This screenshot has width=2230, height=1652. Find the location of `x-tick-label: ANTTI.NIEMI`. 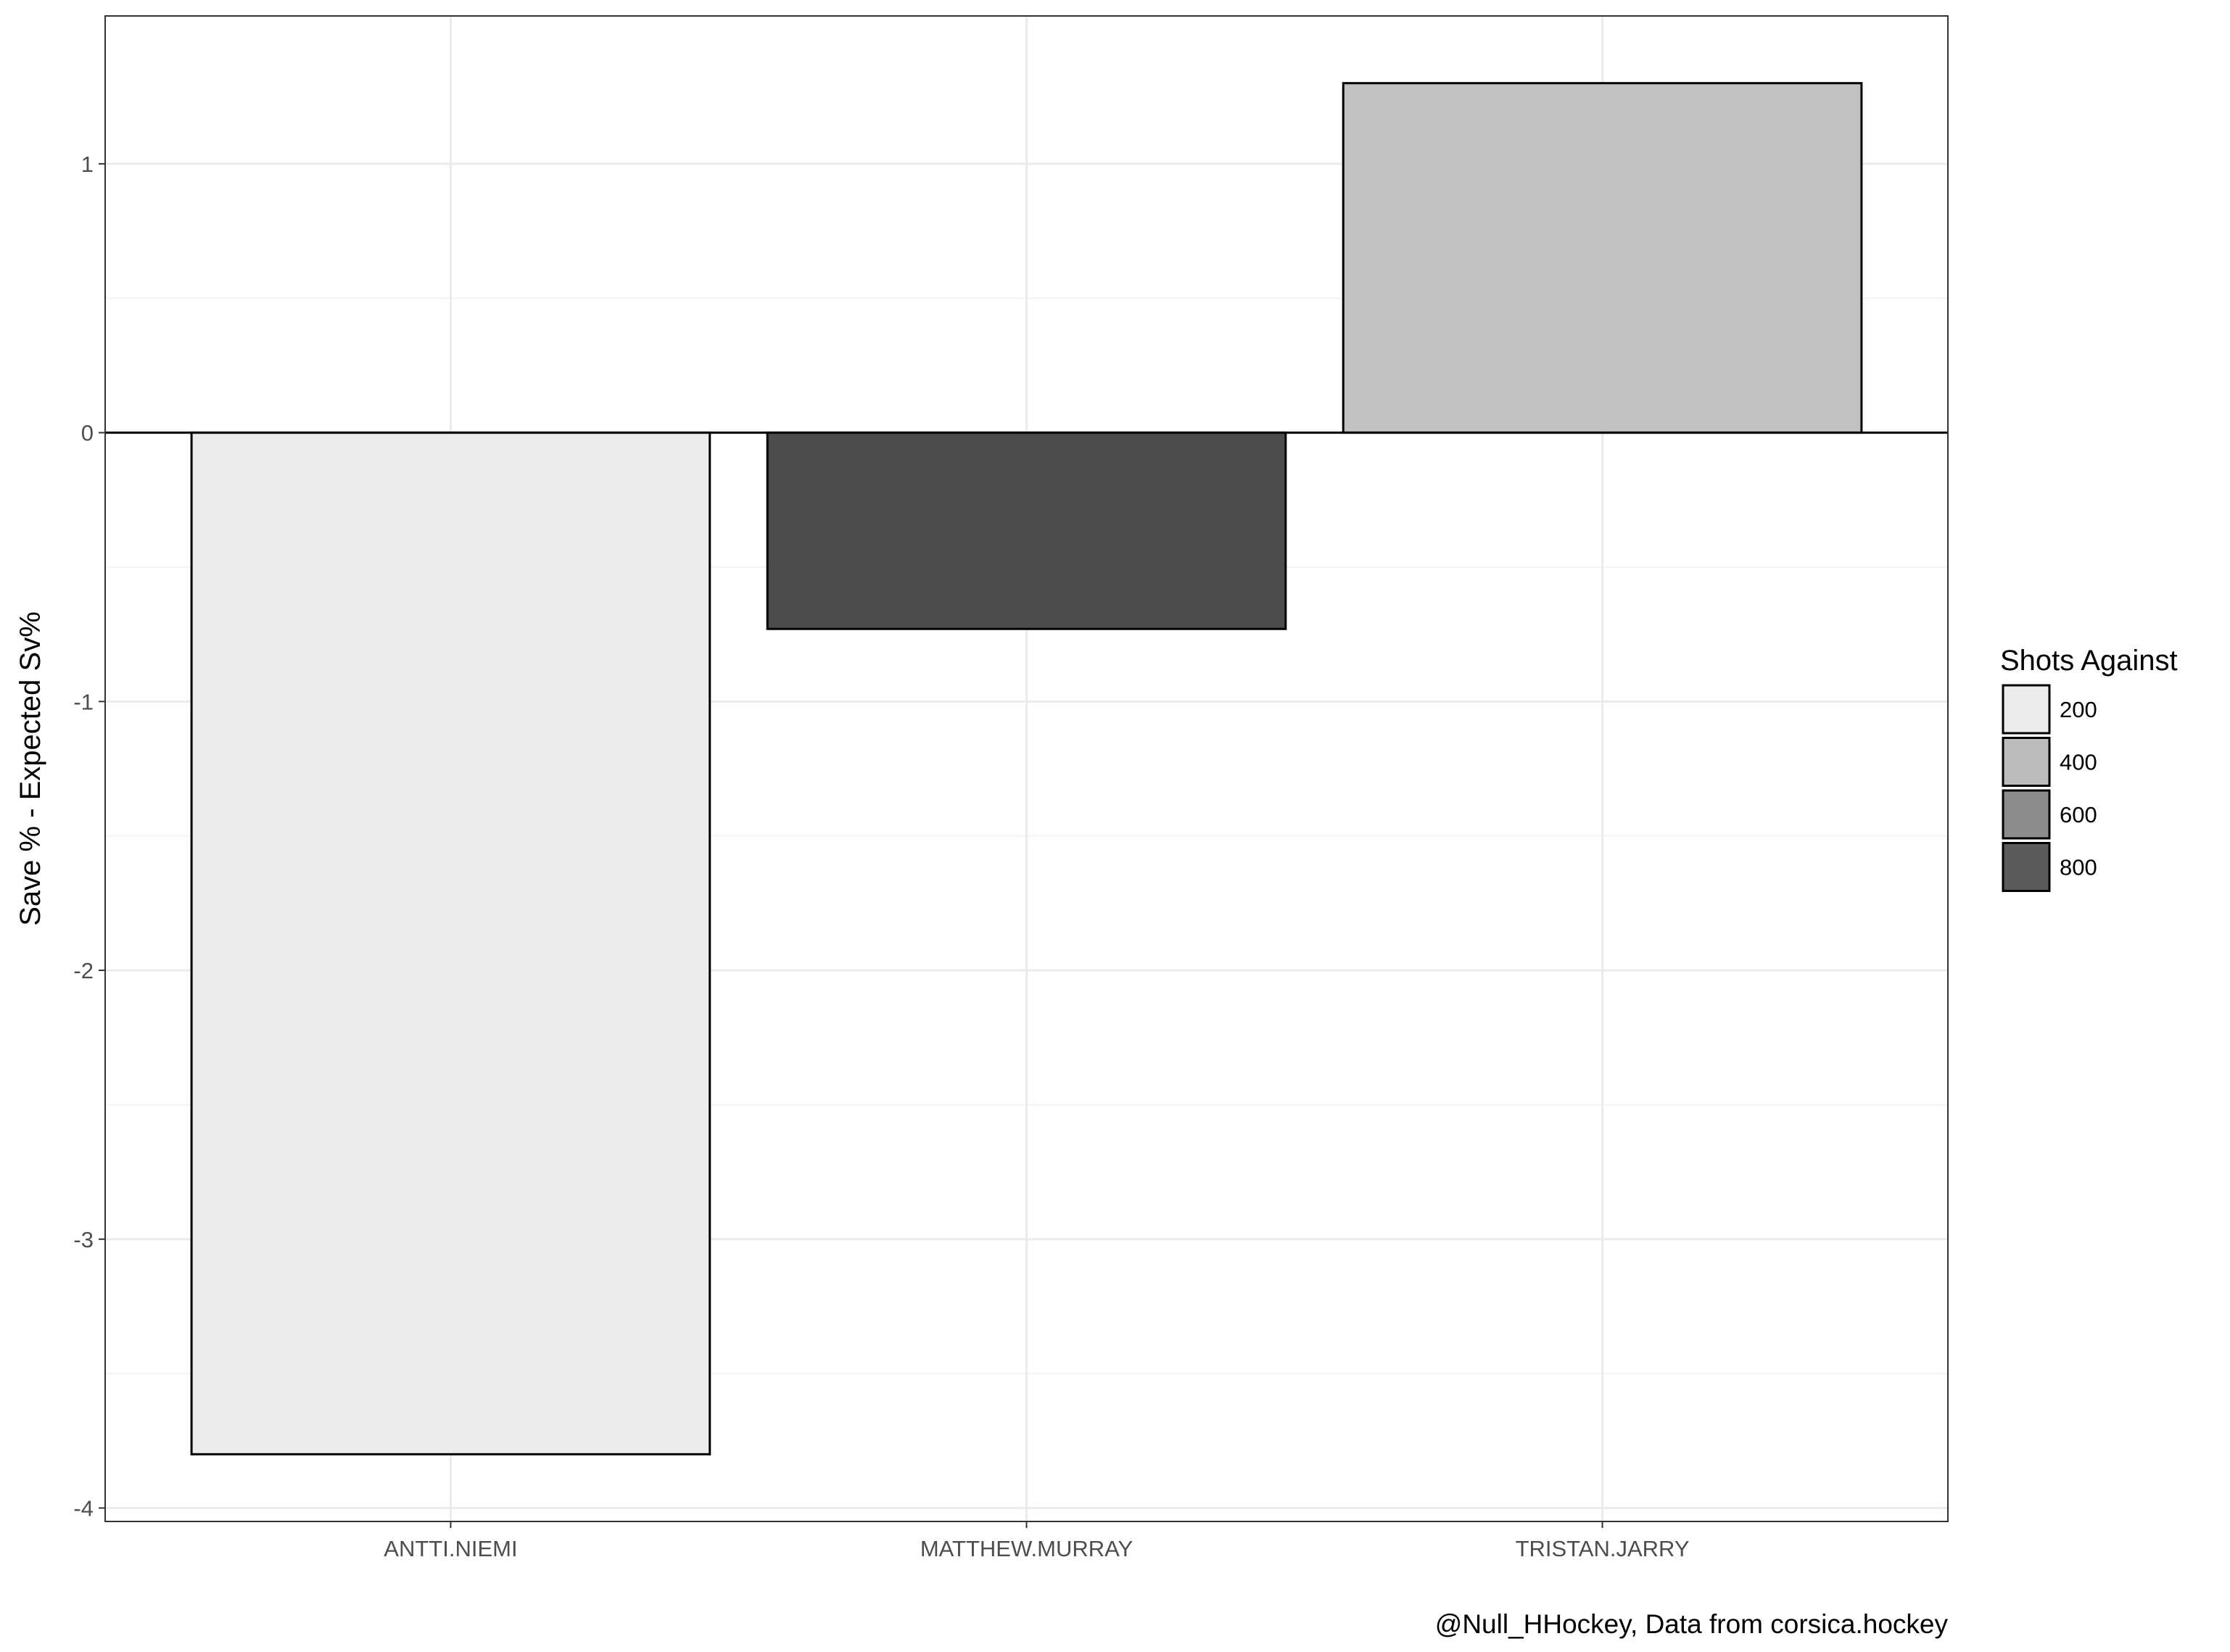

x-tick-label: ANTTI.NIEMI is located at coordinates (451, 1548).